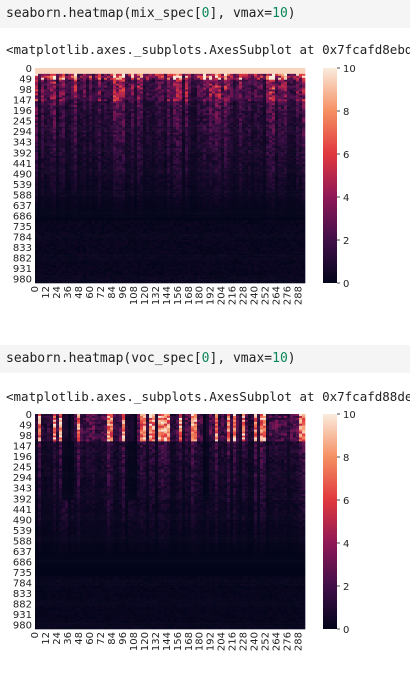 Image resolution: width=410 pixels, height=678 pixels. What do you see at coordinates (104, 358) in the screenshot?
I see `code-text: seaborn.heatmap(voc_spec[` at bounding box center [104, 358].